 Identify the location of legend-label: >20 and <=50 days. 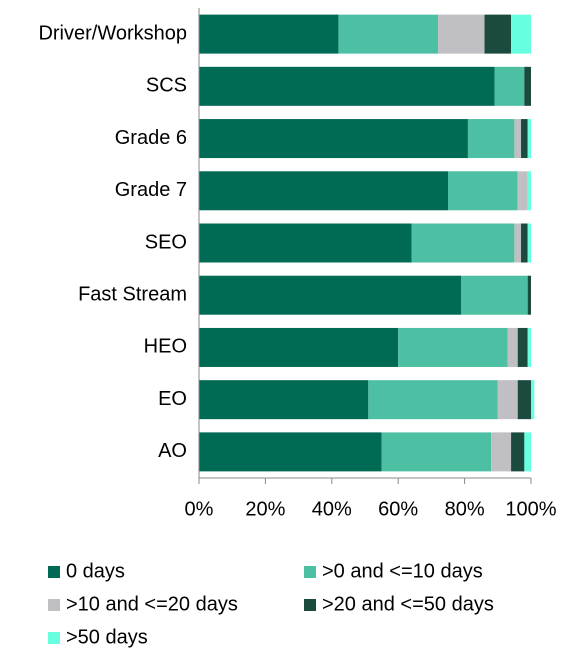
(408, 604).